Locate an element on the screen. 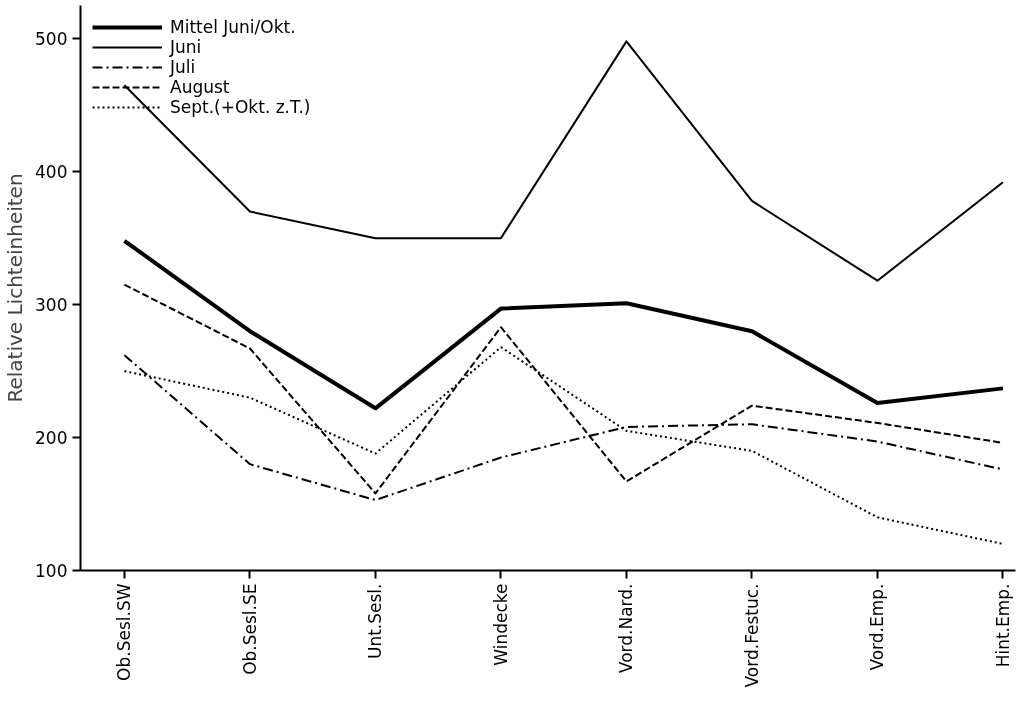 The height and width of the screenshot is (701, 1033). legend-label: Mittel Juni/Okt. is located at coordinates (233, 27).